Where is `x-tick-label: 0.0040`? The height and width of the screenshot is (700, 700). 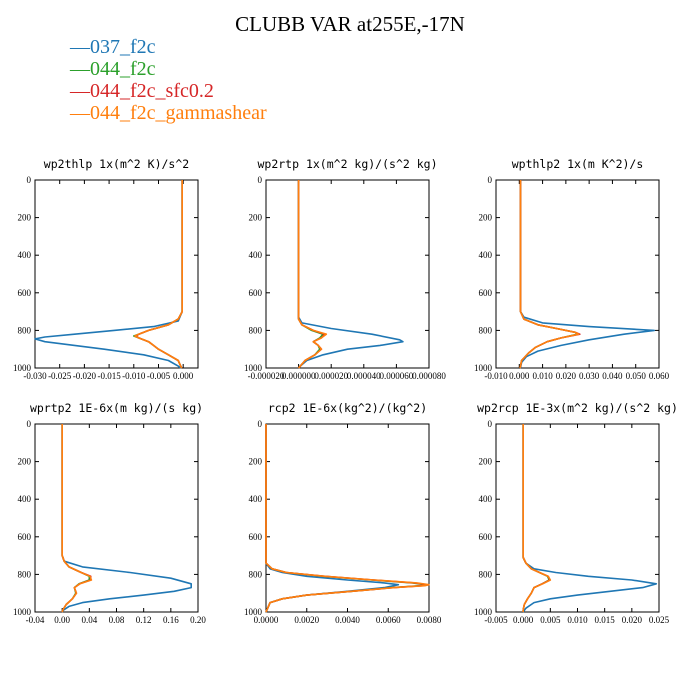
x-tick-label: 0.0040 is located at coordinates (347, 620).